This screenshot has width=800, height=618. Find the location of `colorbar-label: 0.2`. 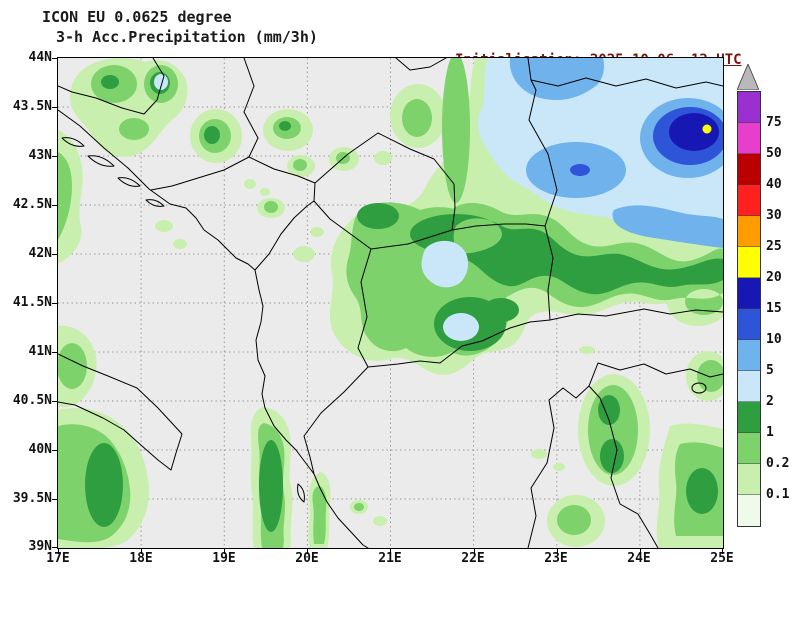

colorbar-label: 0.2 is located at coordinates (778, 463).